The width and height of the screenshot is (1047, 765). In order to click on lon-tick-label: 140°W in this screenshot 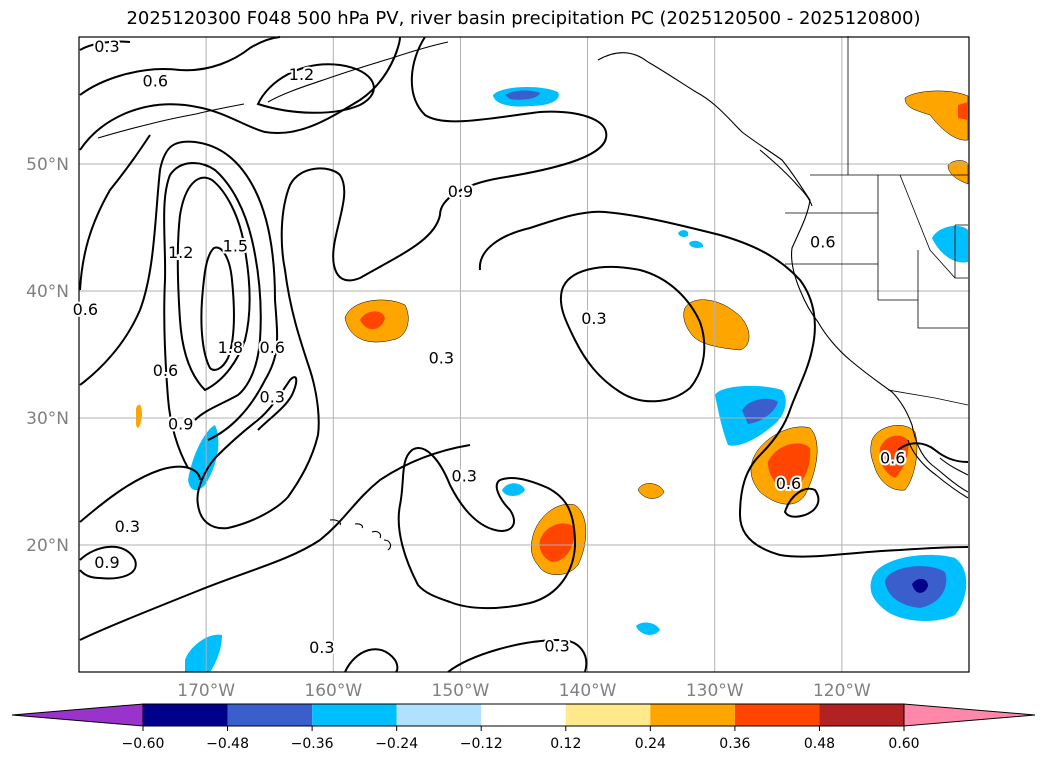, I will do `click(588, 691)`.